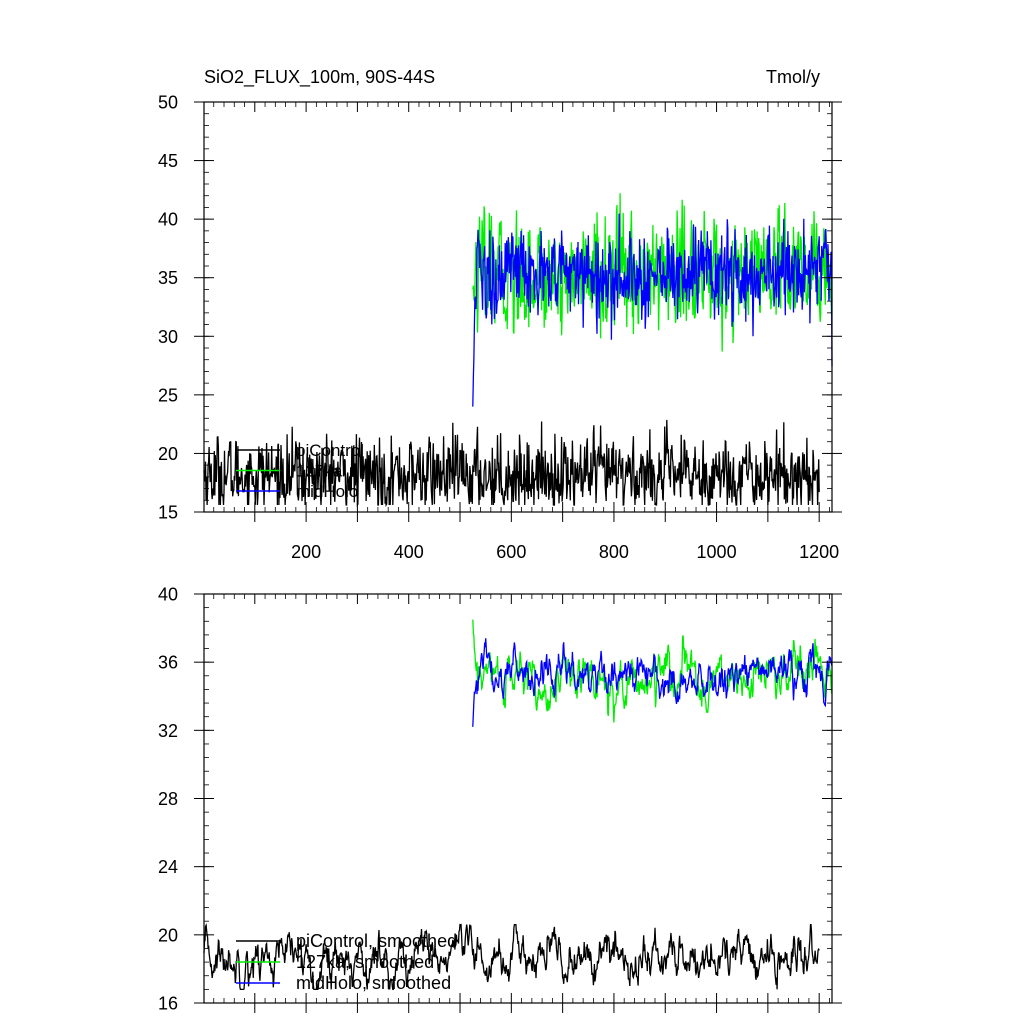 Image resolution: width=1024 pixels, height=1024 pixels. I want to click on y-tick-label: 30, so click(168, 337).